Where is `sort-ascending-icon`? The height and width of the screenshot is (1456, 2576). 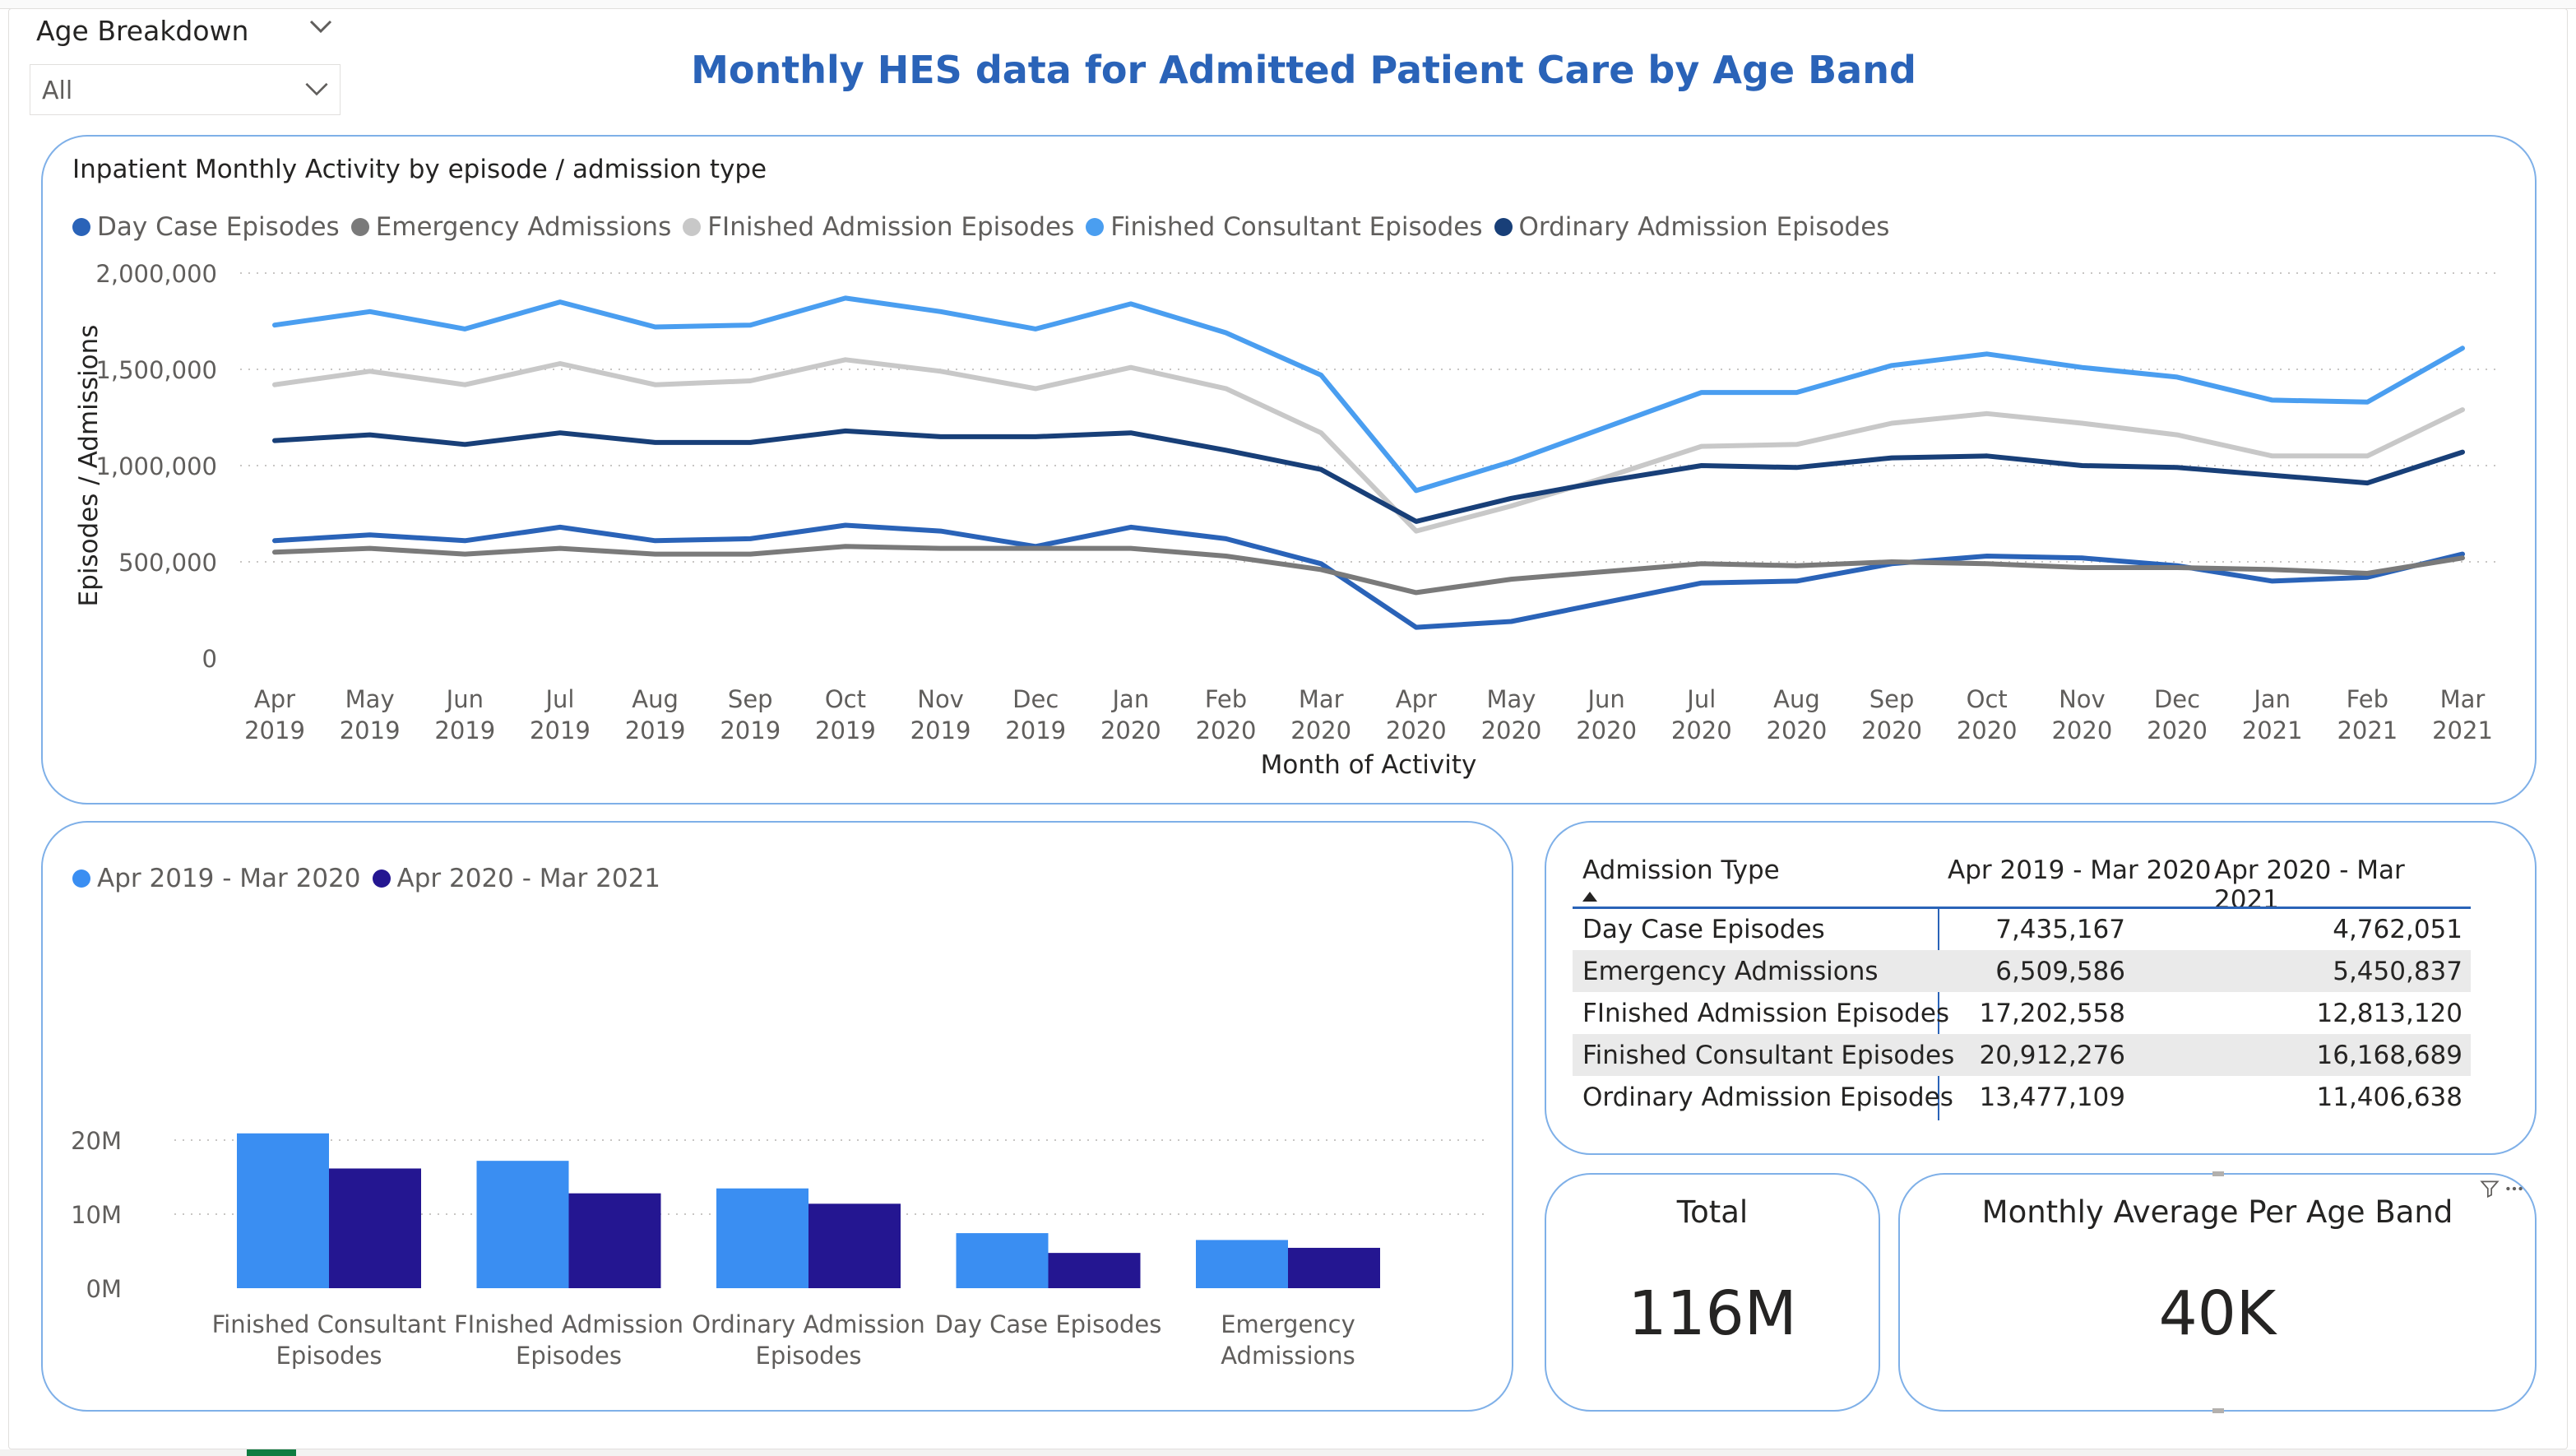
sort-ascending-icon is located at coordinates (1590, 897).